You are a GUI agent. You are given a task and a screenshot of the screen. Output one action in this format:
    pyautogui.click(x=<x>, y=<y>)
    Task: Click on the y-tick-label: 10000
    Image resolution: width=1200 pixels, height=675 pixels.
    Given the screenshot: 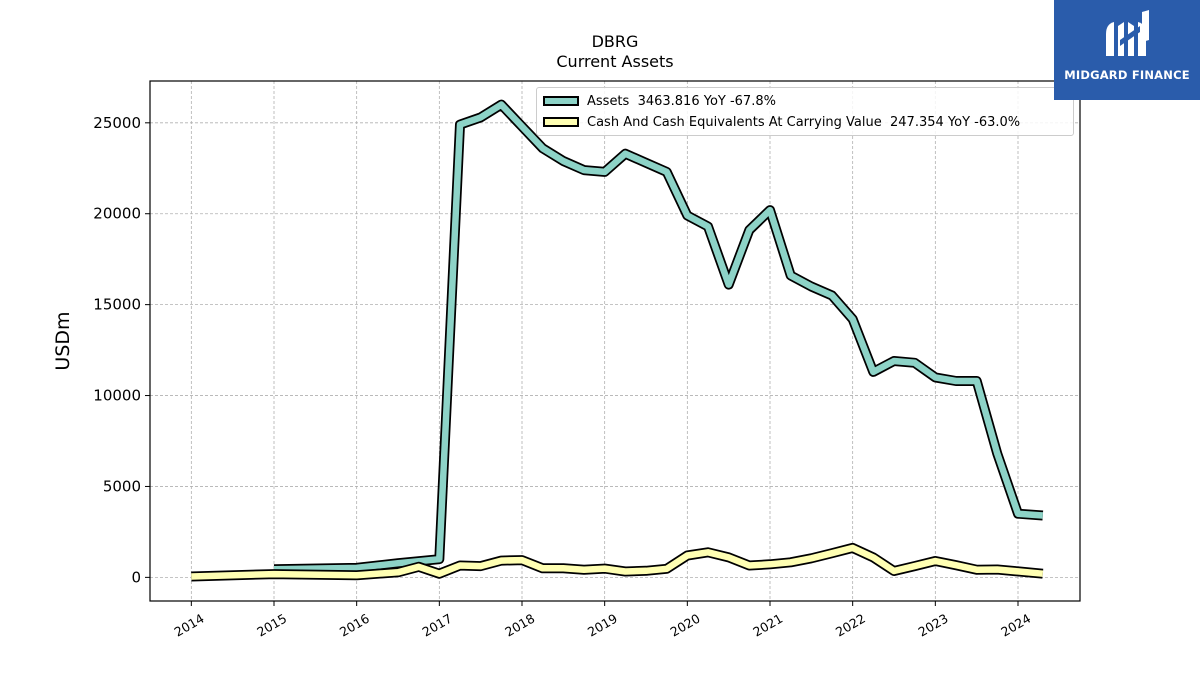 What is the action you would take?
    pyautogui.click(x=117, y=396)
    